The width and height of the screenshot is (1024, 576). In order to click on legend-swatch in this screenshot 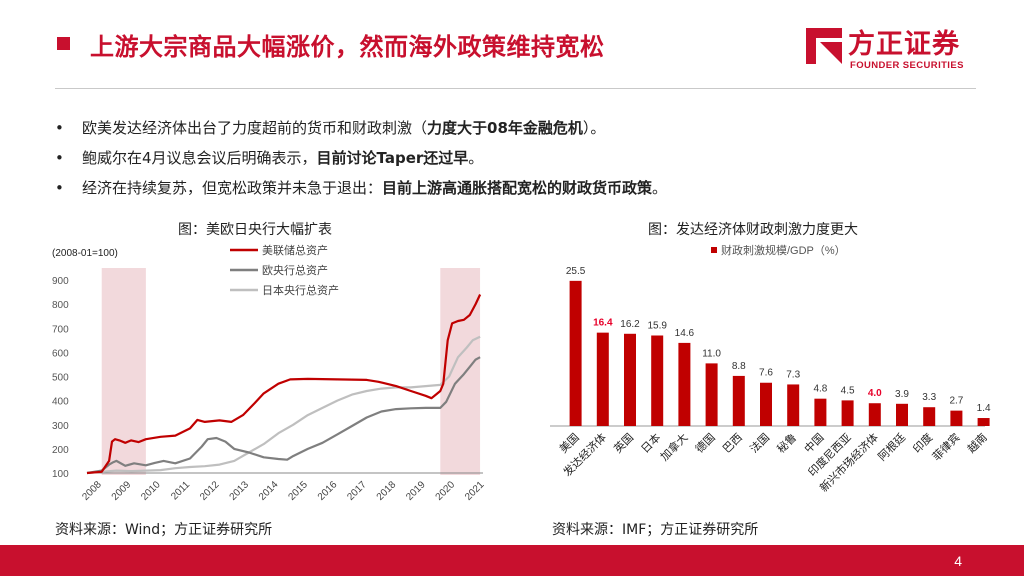, I will do `click(714, 250)`.